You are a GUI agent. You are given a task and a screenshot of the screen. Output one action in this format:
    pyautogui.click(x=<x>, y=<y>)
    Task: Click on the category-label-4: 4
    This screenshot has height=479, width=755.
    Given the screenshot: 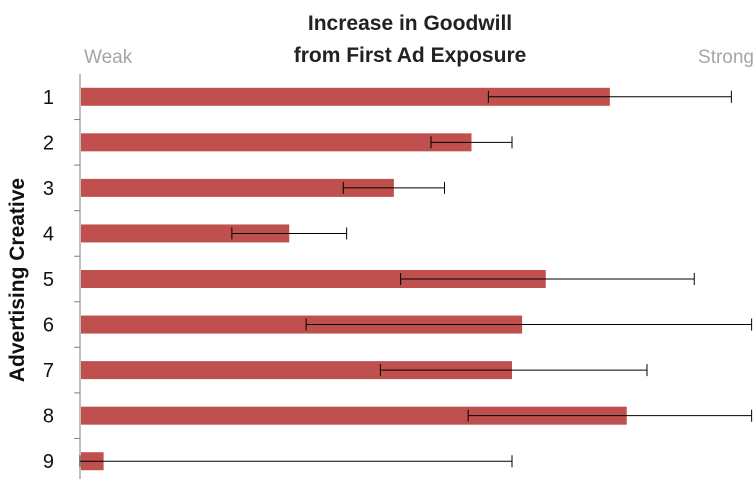 What is the action you would take?
    pyautogui.click(x=48, y=234)
    